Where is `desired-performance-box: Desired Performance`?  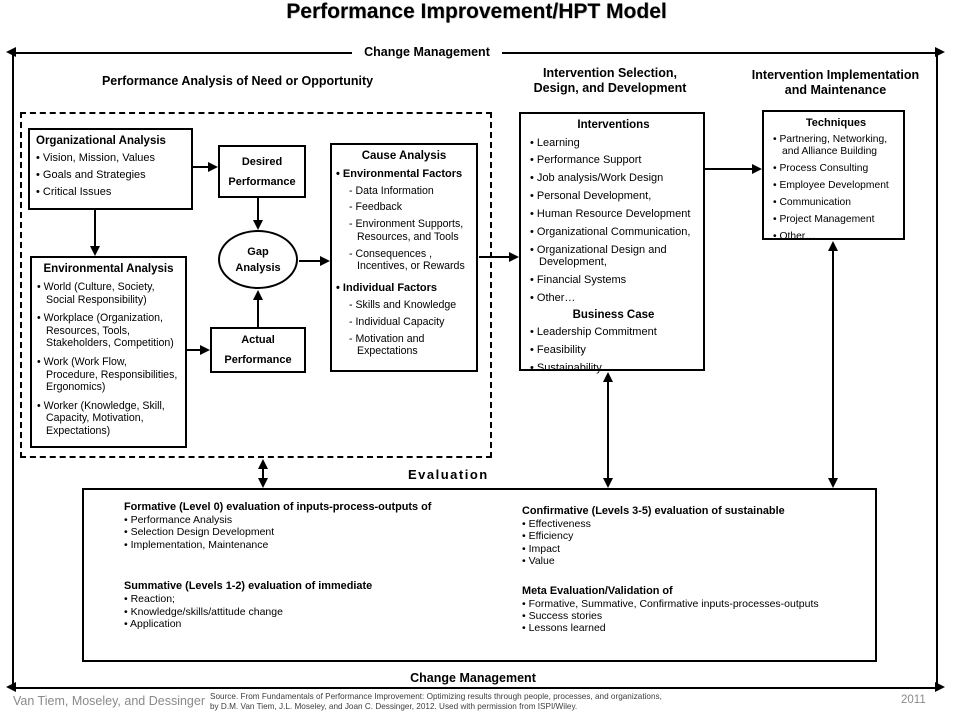 desired-performance-box: Desired Performance is located at coordinates (262, 171).